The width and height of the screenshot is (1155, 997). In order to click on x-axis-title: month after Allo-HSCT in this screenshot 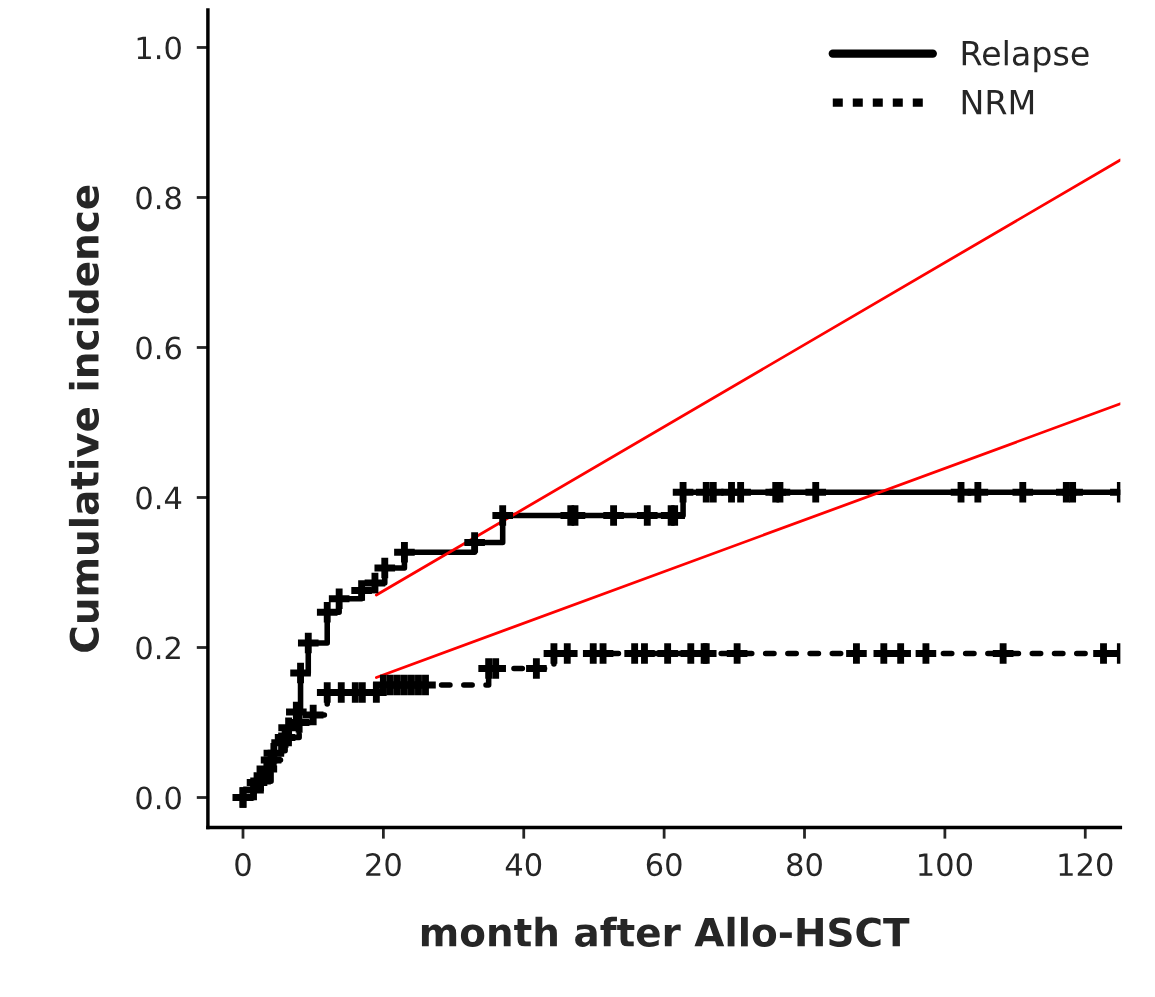, I will do `click(665, 931)`.